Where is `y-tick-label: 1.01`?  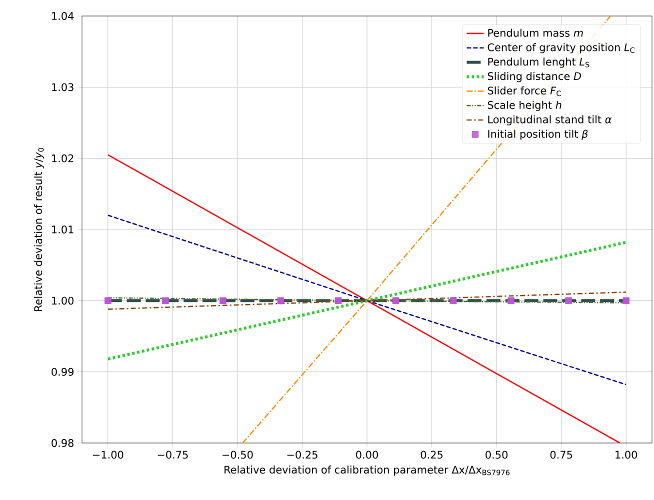
y-tick-label: 1.01 is located at coordinates (63, 230).